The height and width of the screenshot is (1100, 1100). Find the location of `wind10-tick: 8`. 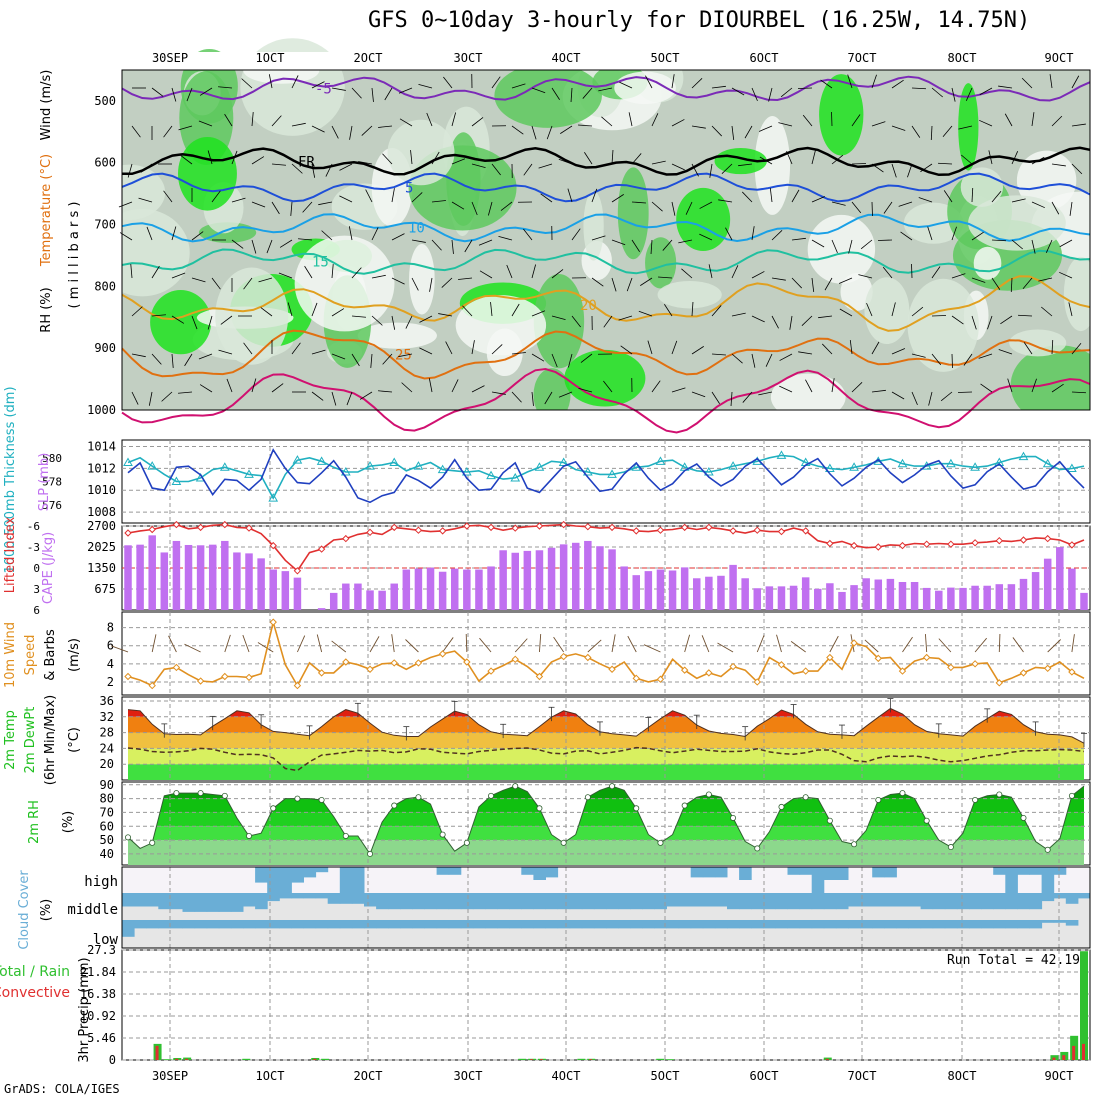

wind10-tick: 8 is located at coordinates (110, 628).